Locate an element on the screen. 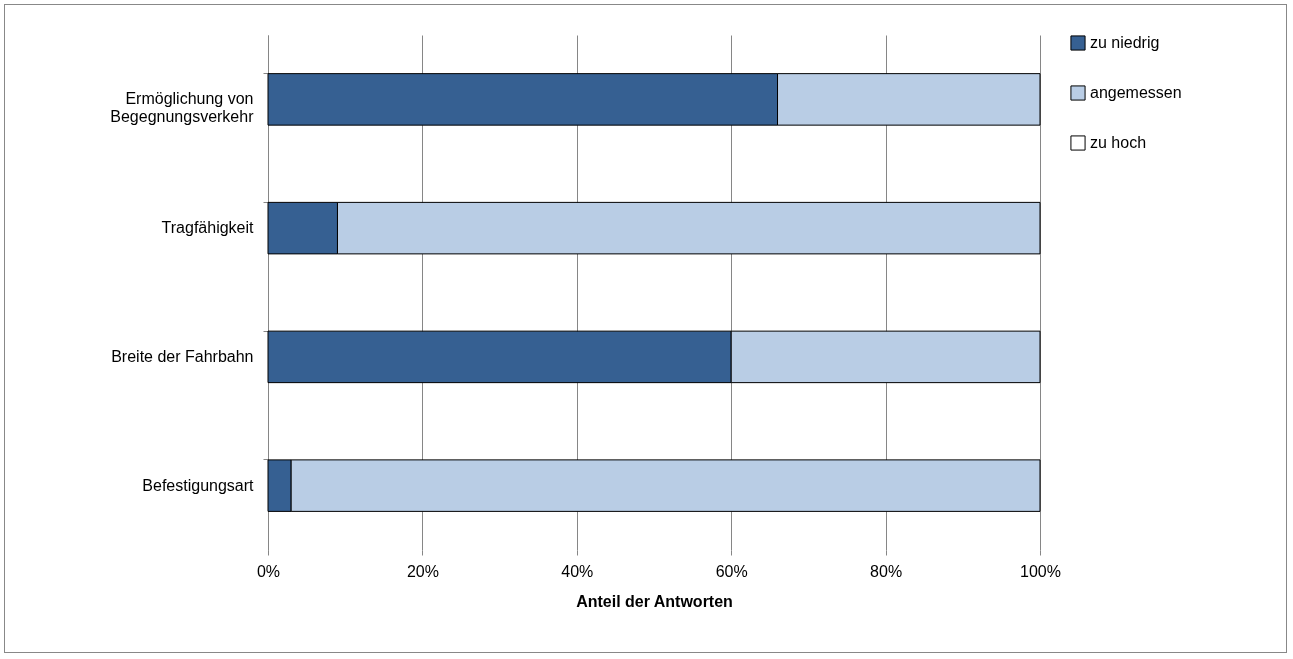 This screenshot has width=1293, height=659. y-tick-label: Breite der Fahrbahn is located at coordinates (182, 356).